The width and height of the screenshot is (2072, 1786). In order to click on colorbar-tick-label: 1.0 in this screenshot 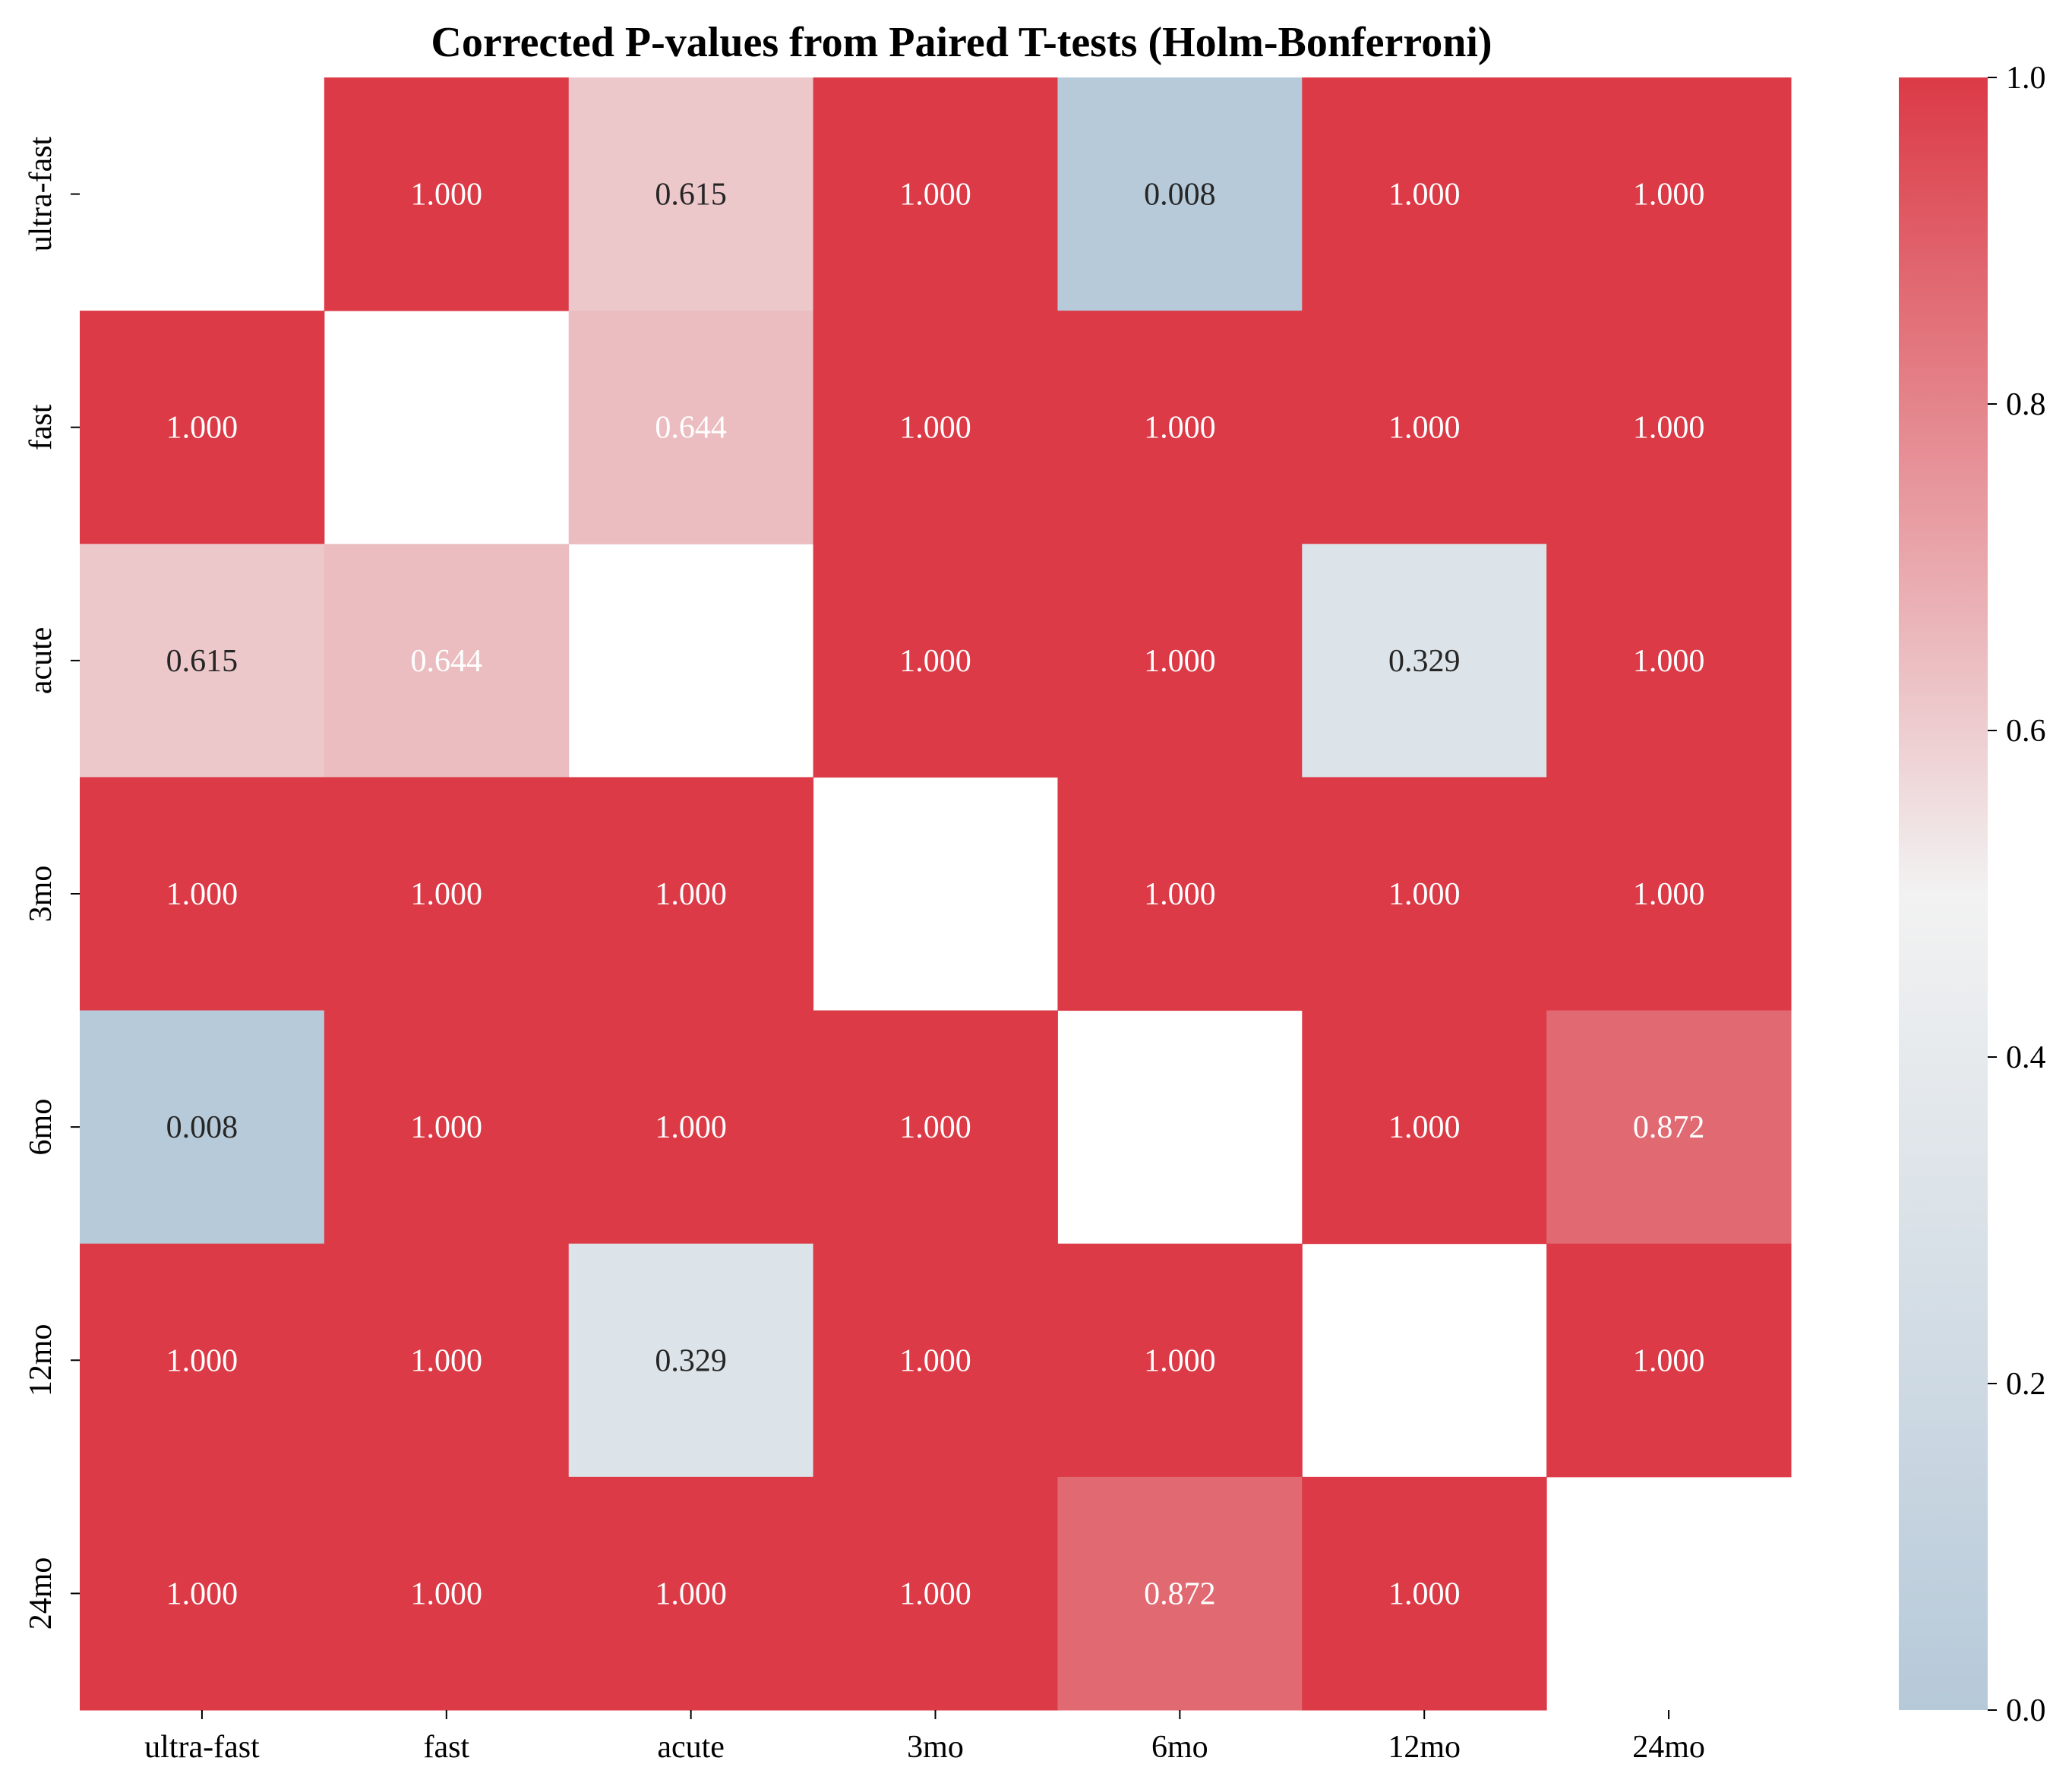, I will do `click(2026, 78)`.